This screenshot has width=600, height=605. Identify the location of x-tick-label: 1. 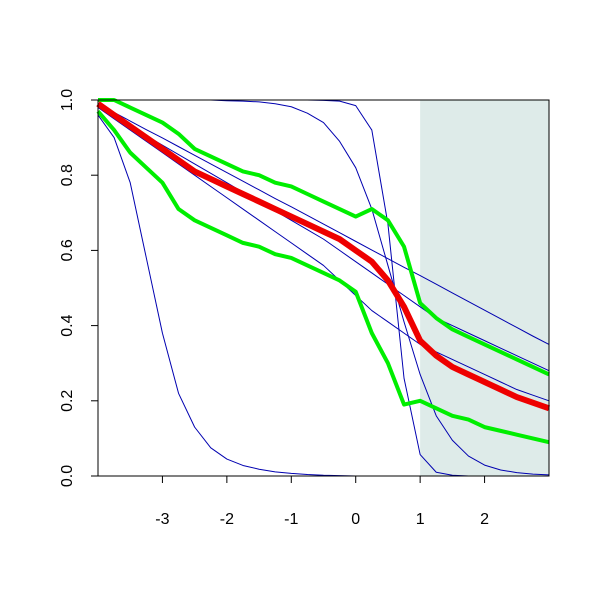
(420, 519).